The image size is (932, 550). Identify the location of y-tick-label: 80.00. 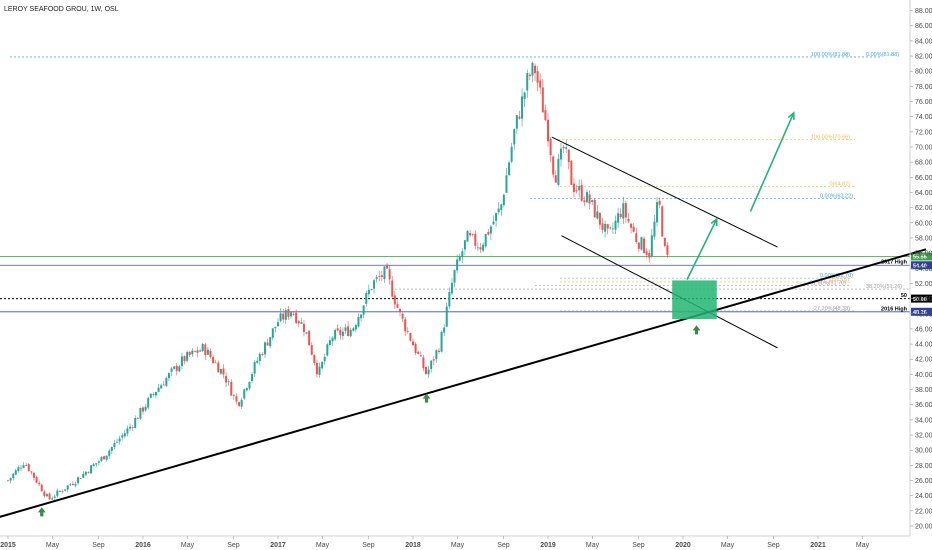
(923, 72).